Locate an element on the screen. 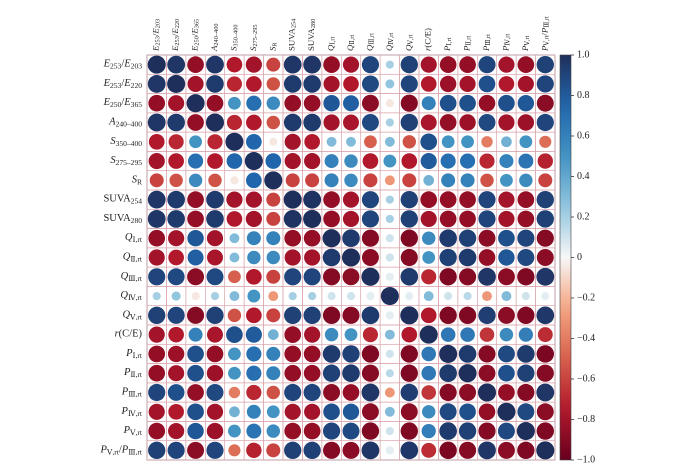 This screenshot has width=700, height=470. column-label: A240–400 is located at coordinates (214, 37).